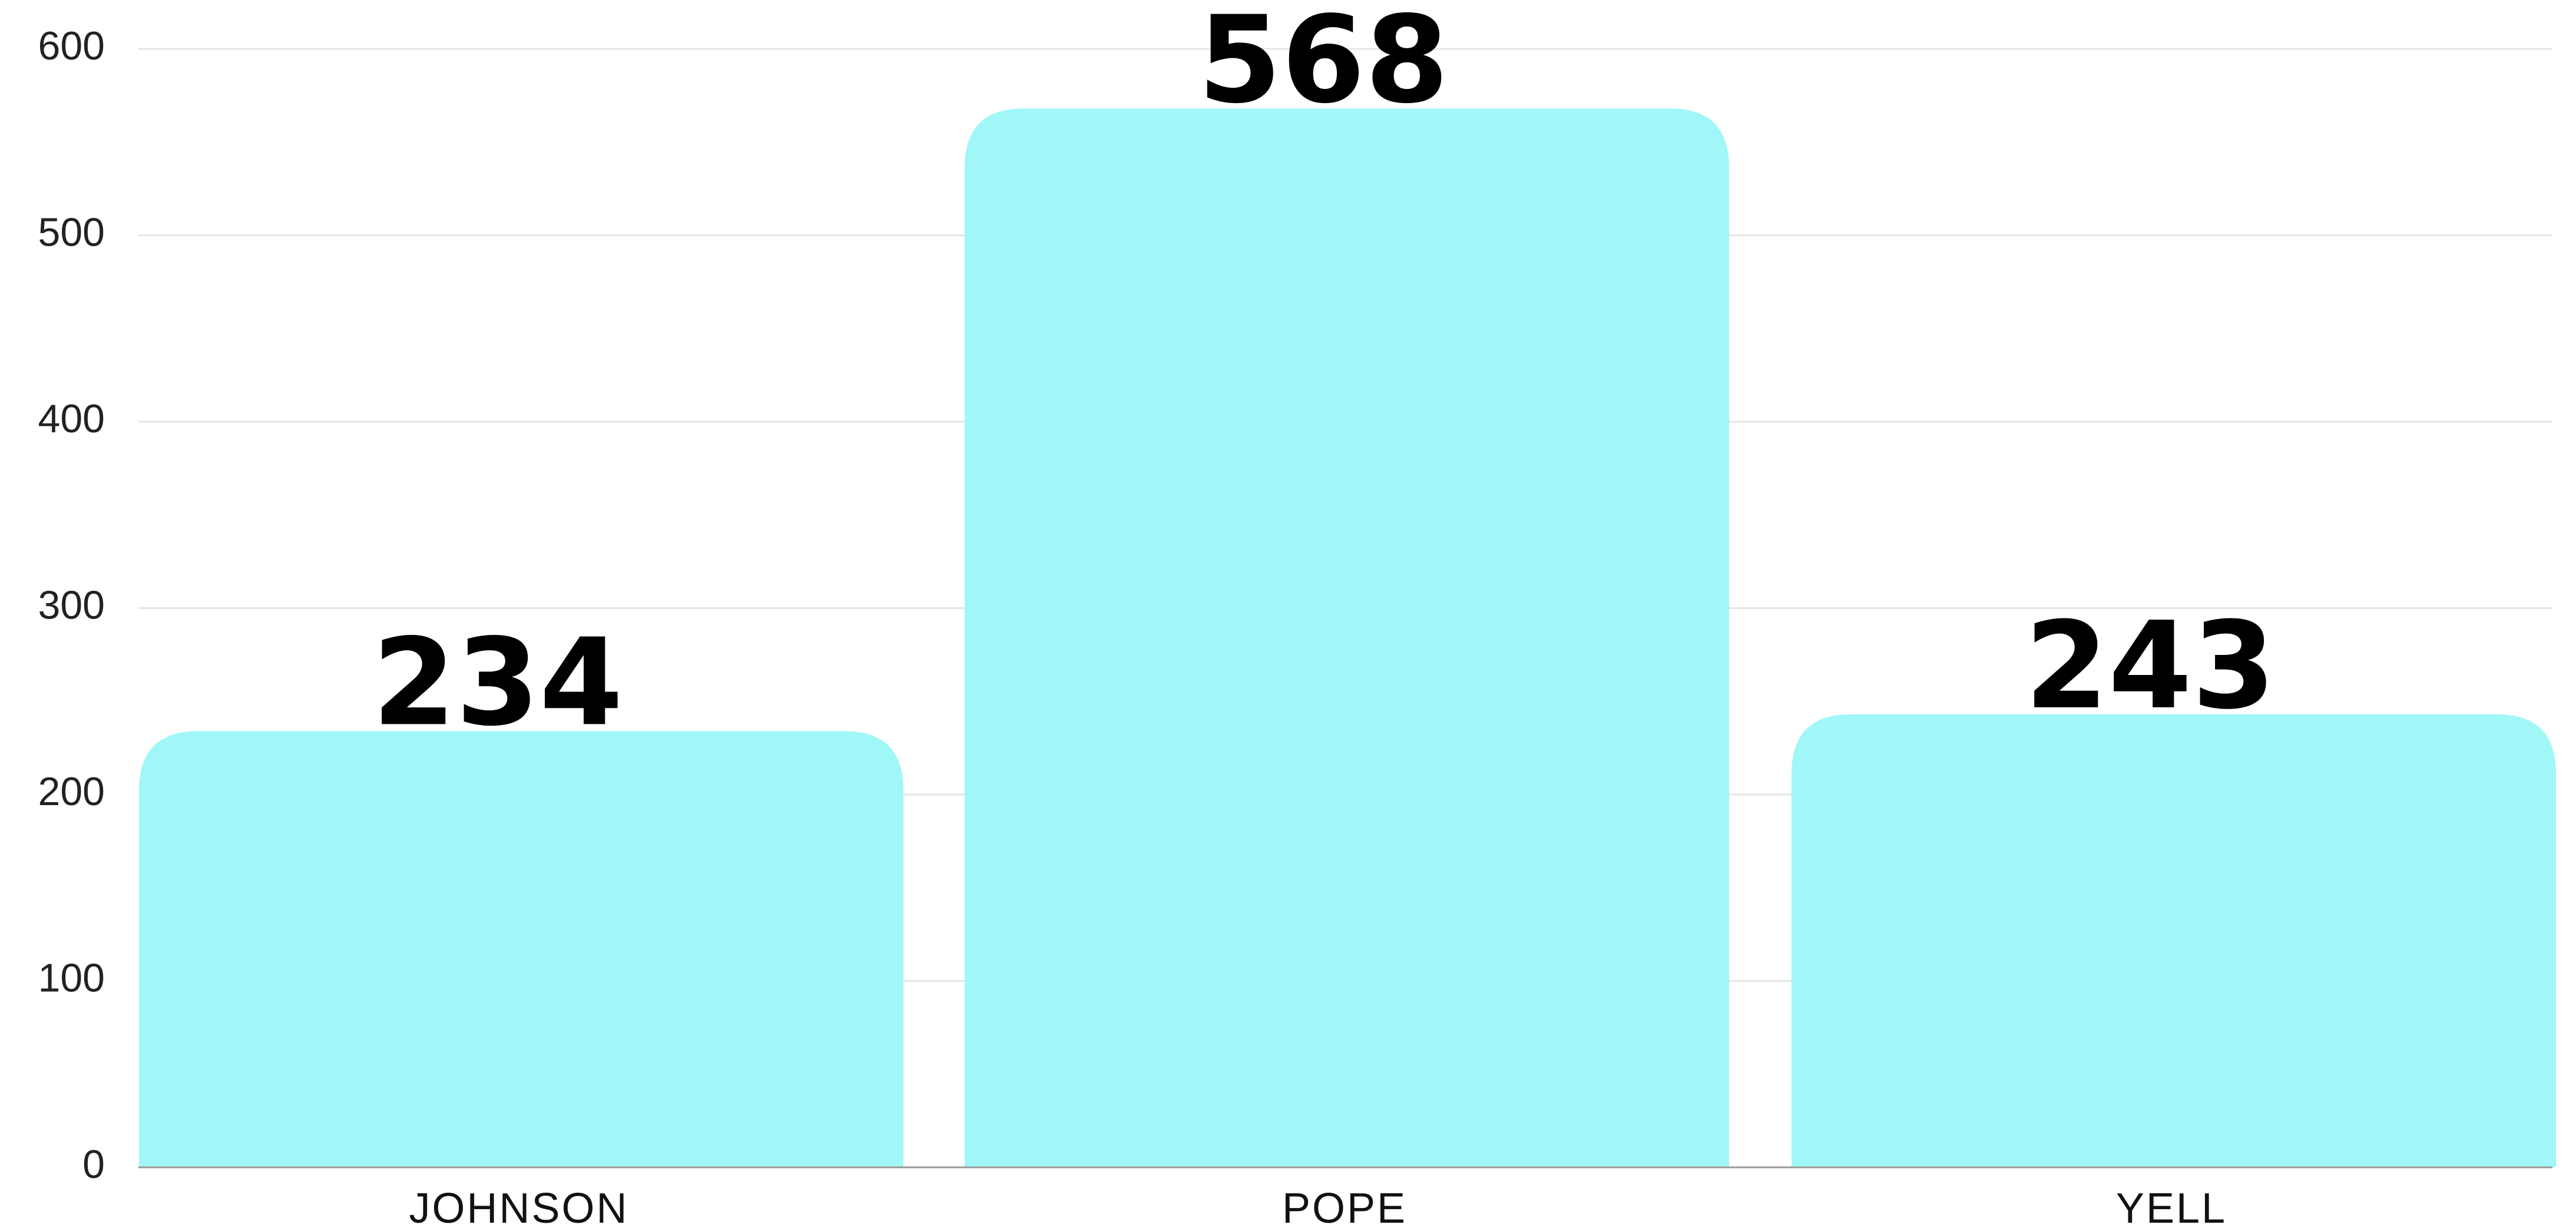  I want to click on x-axis-categories: JOHNSON POPE YELL, so click(1318, 1206).